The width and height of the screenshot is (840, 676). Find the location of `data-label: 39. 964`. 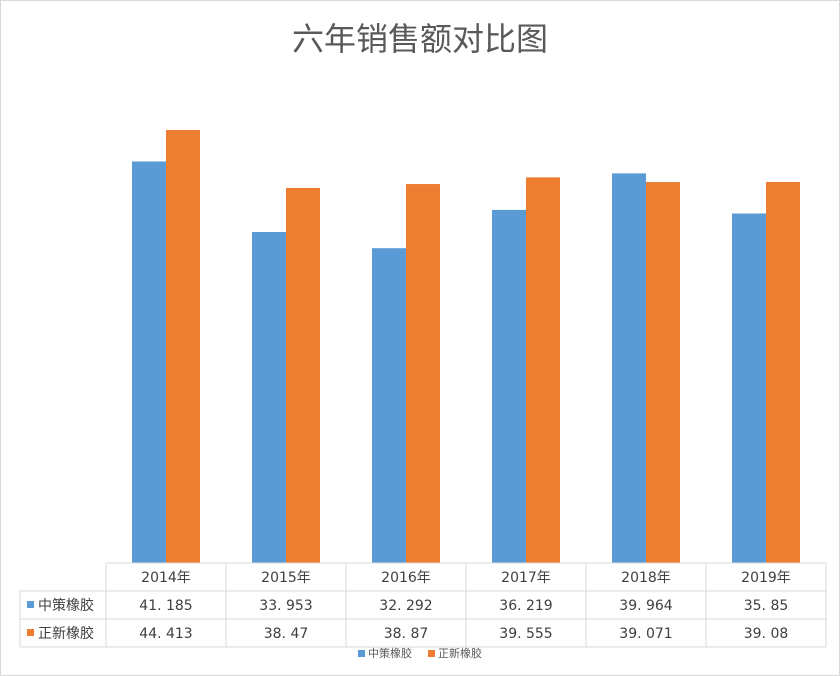

data-label: 39. 964 is located at coordinates (646, 606).